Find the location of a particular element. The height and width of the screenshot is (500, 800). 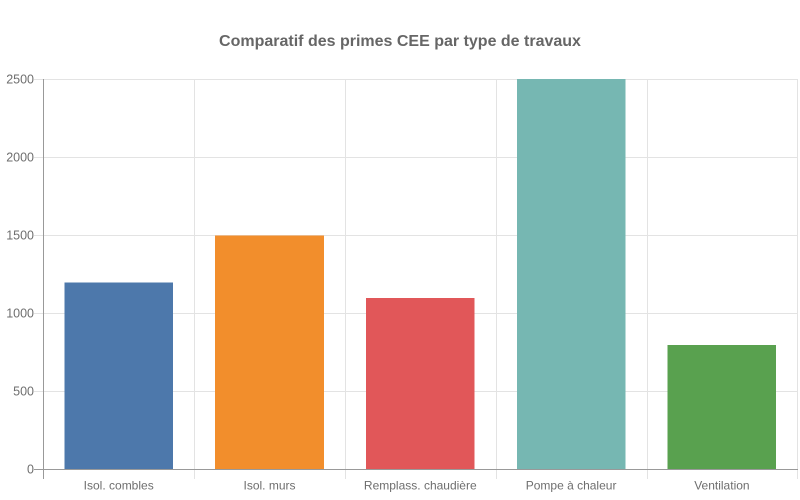

svg-text: 2500 is located at coordinates (20, 80).